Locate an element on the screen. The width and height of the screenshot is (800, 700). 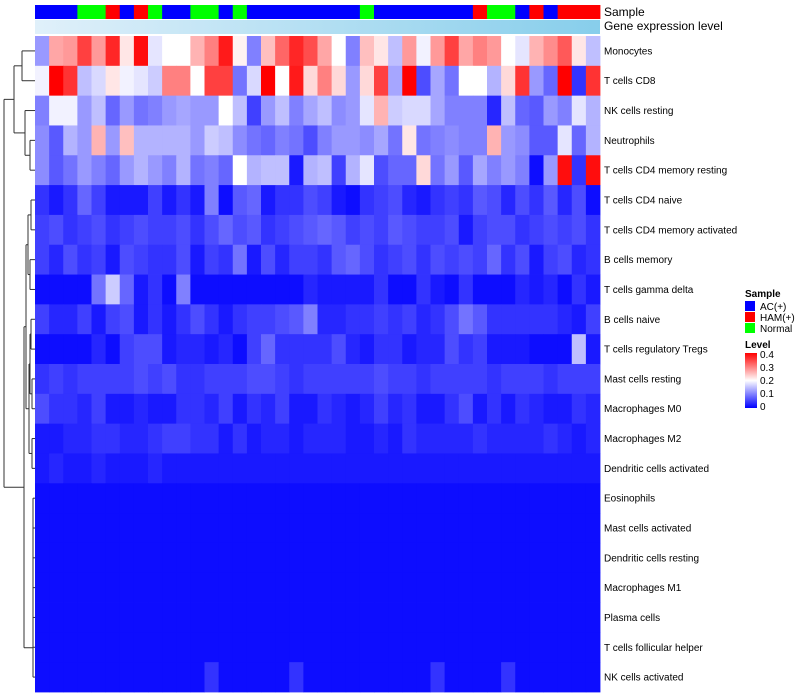
row-label: B cells memory is located at coordinates (638, 260).